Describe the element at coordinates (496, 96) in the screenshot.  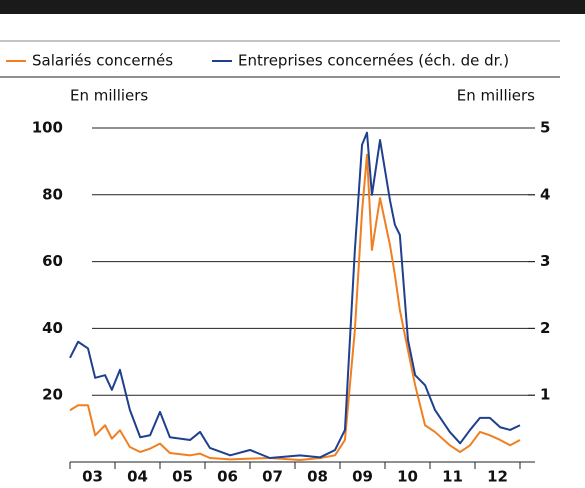
I see `y2-axis-label: En milliers` at that location.